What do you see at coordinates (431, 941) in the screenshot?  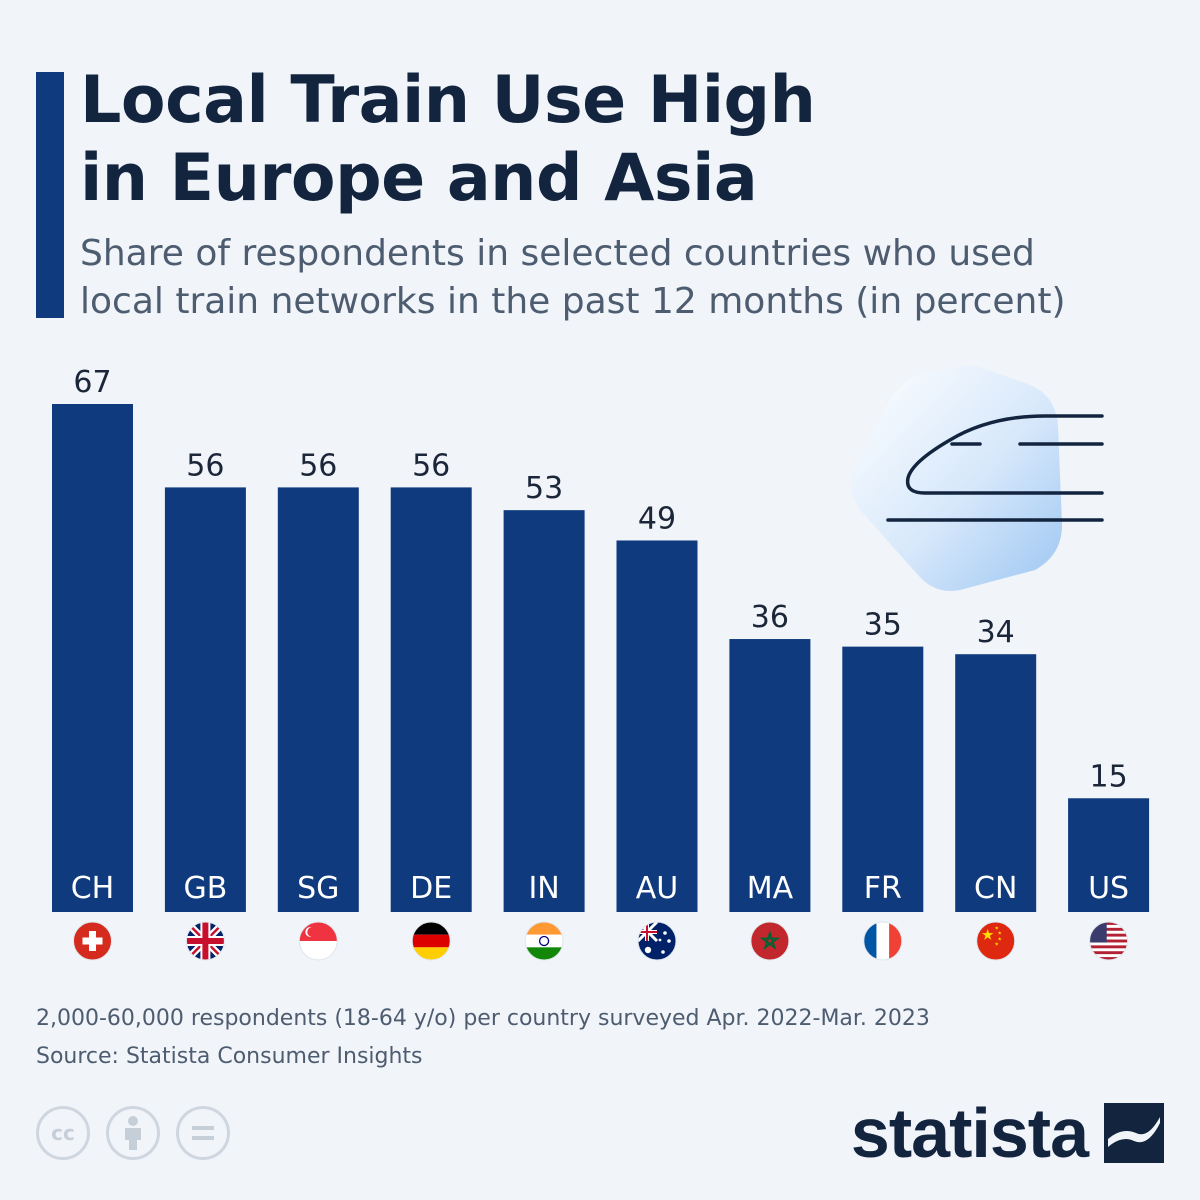 I see `flag-de-icon` at bounding box center [431, 941].